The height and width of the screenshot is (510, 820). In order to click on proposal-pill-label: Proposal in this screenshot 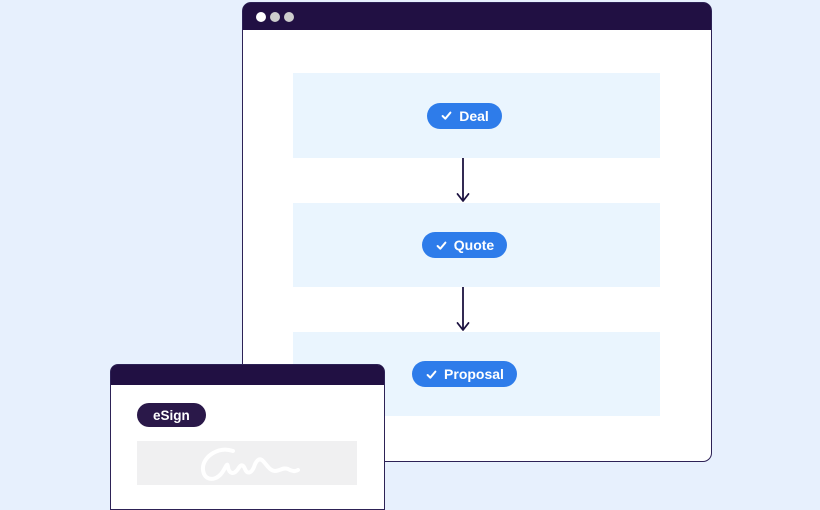, I will do `click(474, 374)`.